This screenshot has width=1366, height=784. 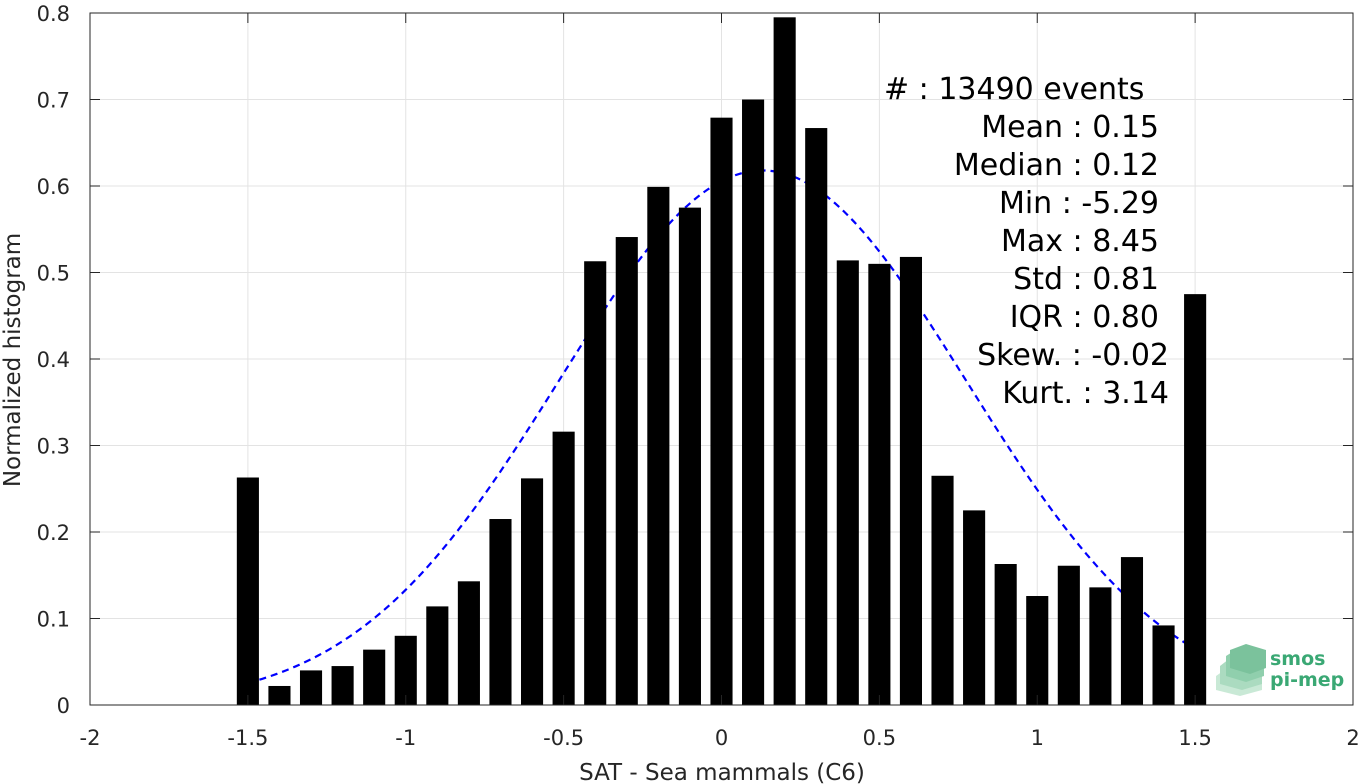 I want to click on logo-text-pi-mep: pi-mep, so click(x=1307, y=680).